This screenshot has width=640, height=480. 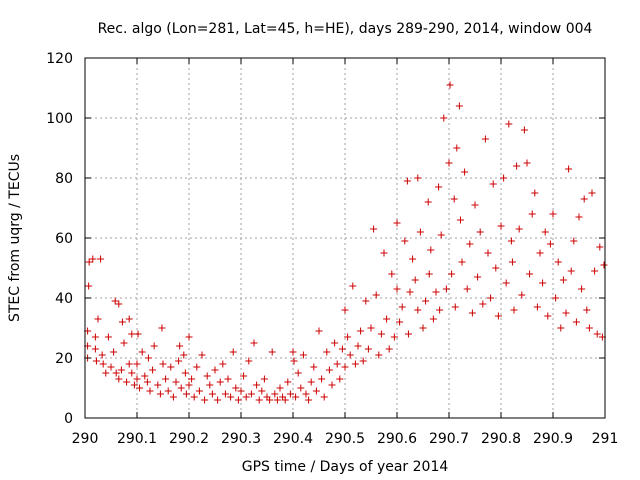 What do you see at coordinates (293, 439) in the screenshot?
I see `x-tick-label: 290.4` at bounding box center [293, 439].